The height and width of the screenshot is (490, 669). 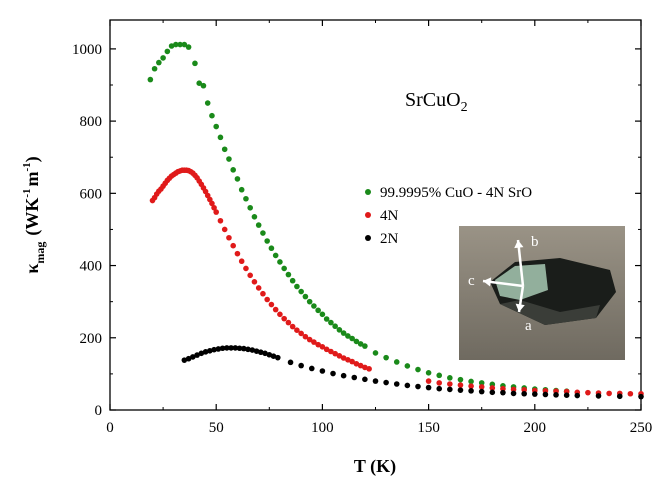 I want to click on x-tick-label: 150, so click(x=428, y=428).